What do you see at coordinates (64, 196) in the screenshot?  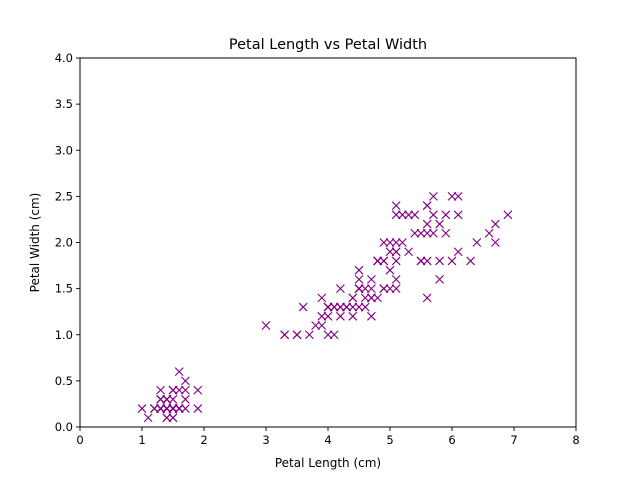 I see `y-tick-label: 2.5` at bounding box center [64, 196].